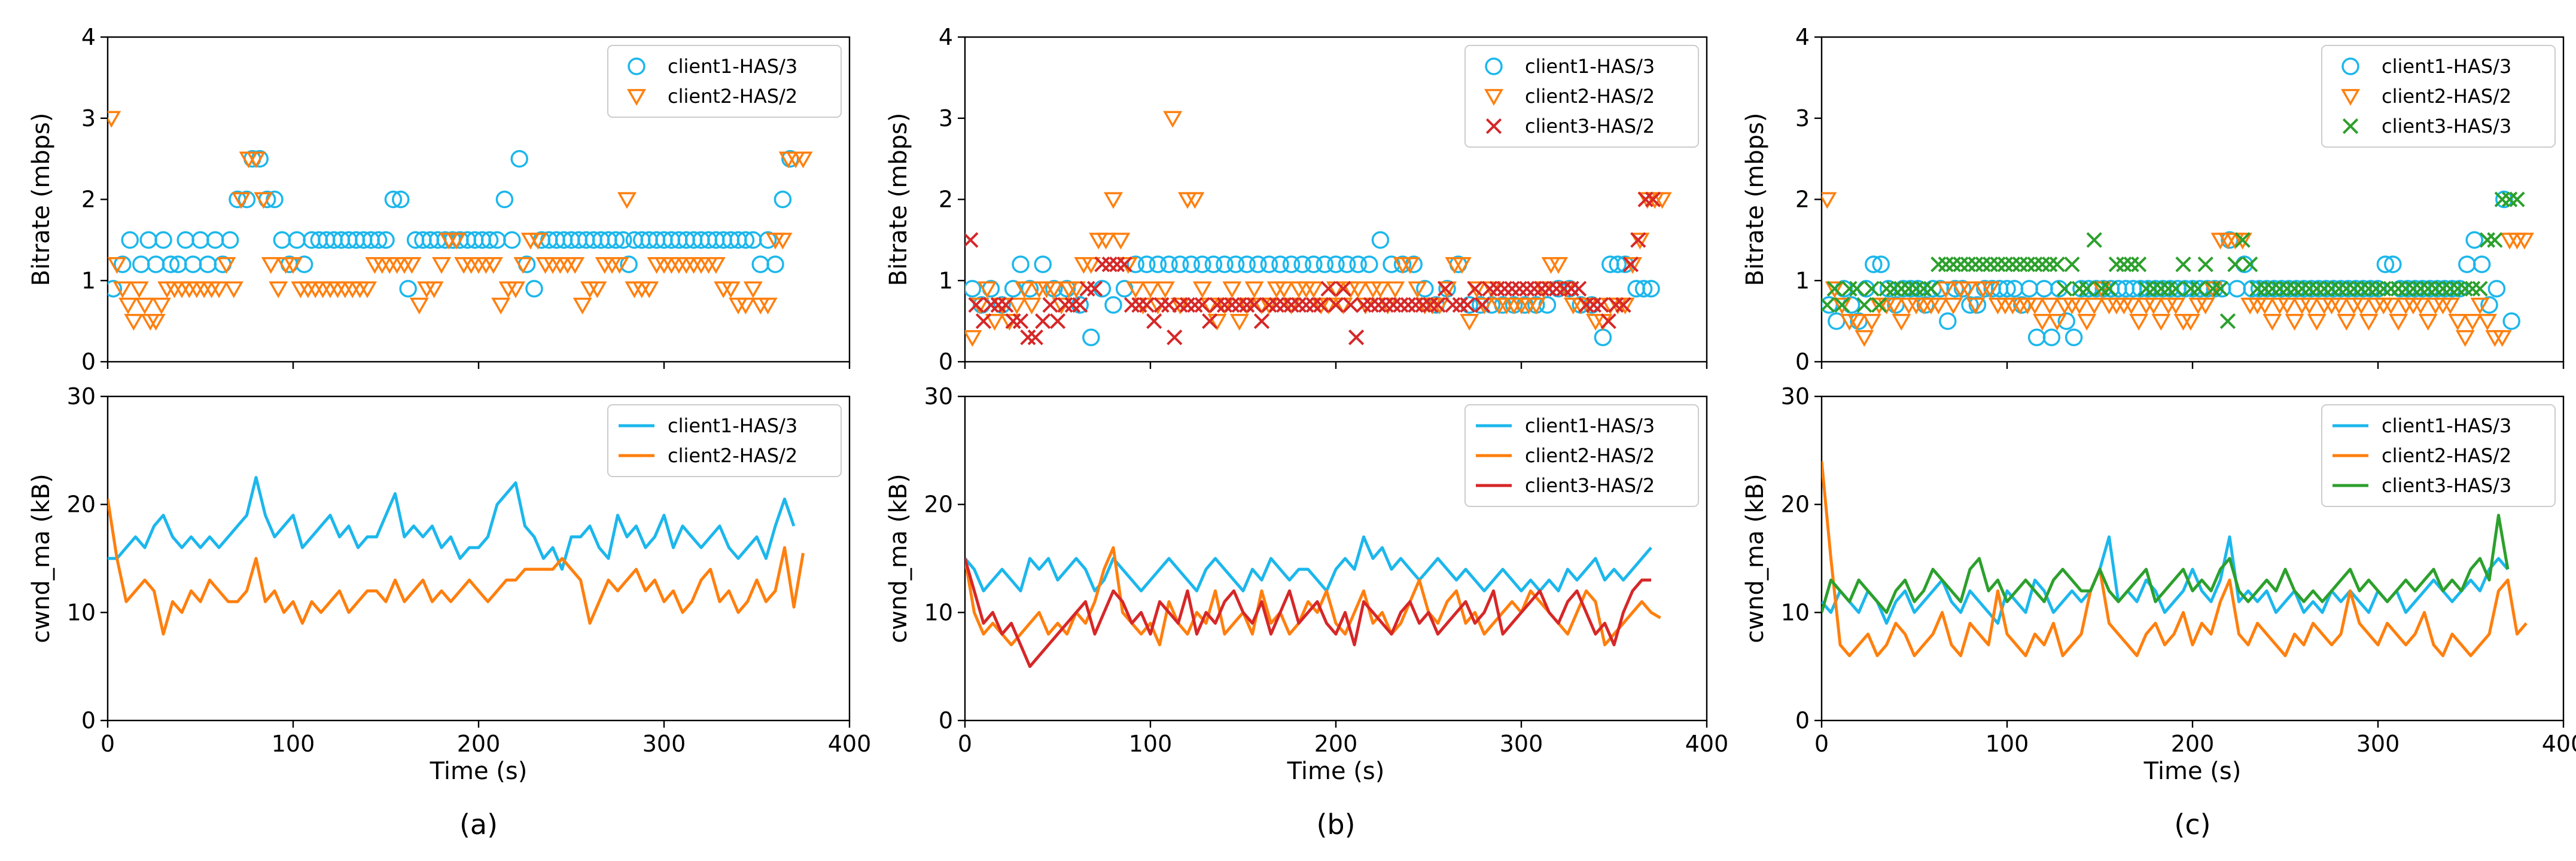 This screenshot has height=861, width=2576. I want to click on y-tick-label: 4, so click(1802, 37).